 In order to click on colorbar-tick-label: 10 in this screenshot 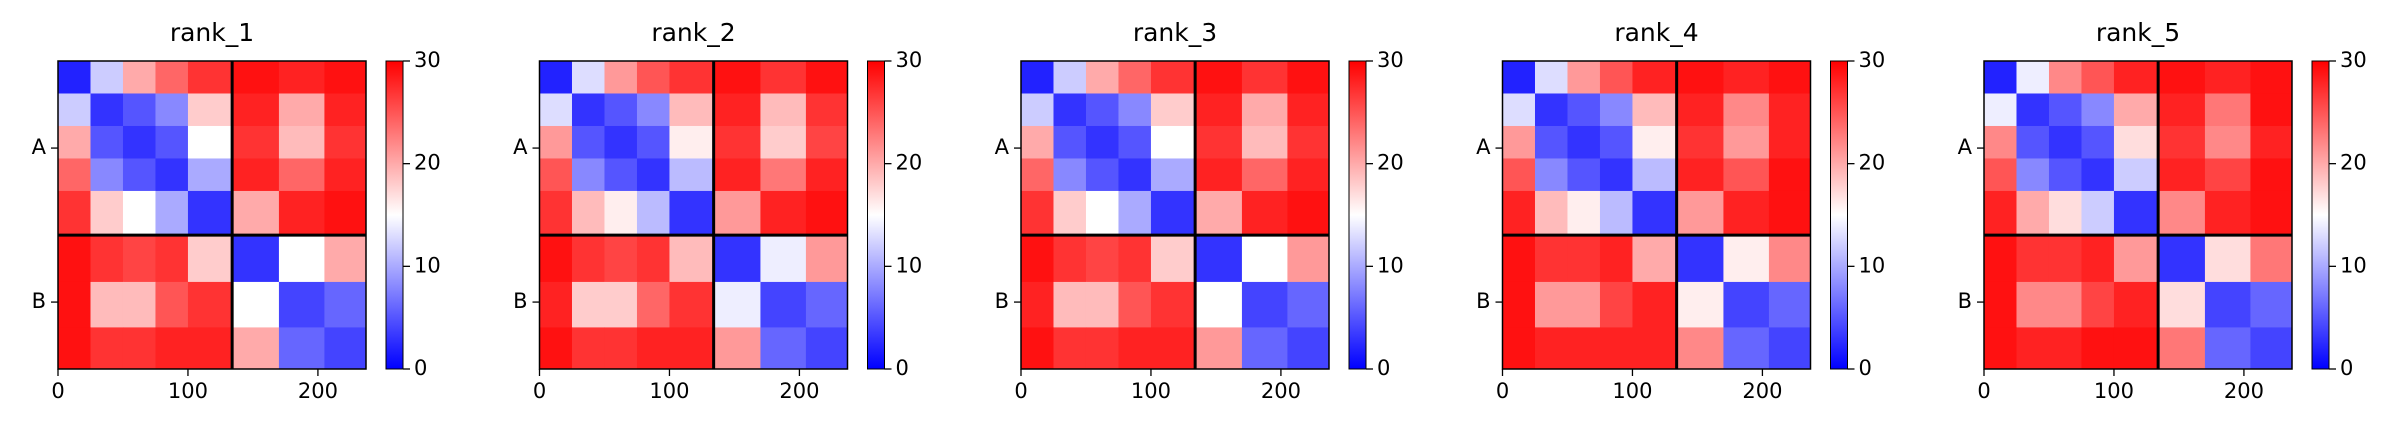, I will do `click(2353, 265)`.